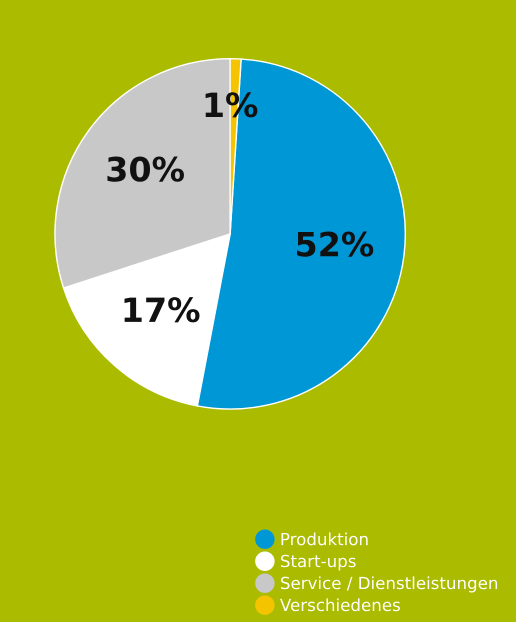 The image size is (516, 622). What do you see at coordinates (325, 539) in the screenshot?
I see `legend-label: Produktion` at bounding box center [325, 539].